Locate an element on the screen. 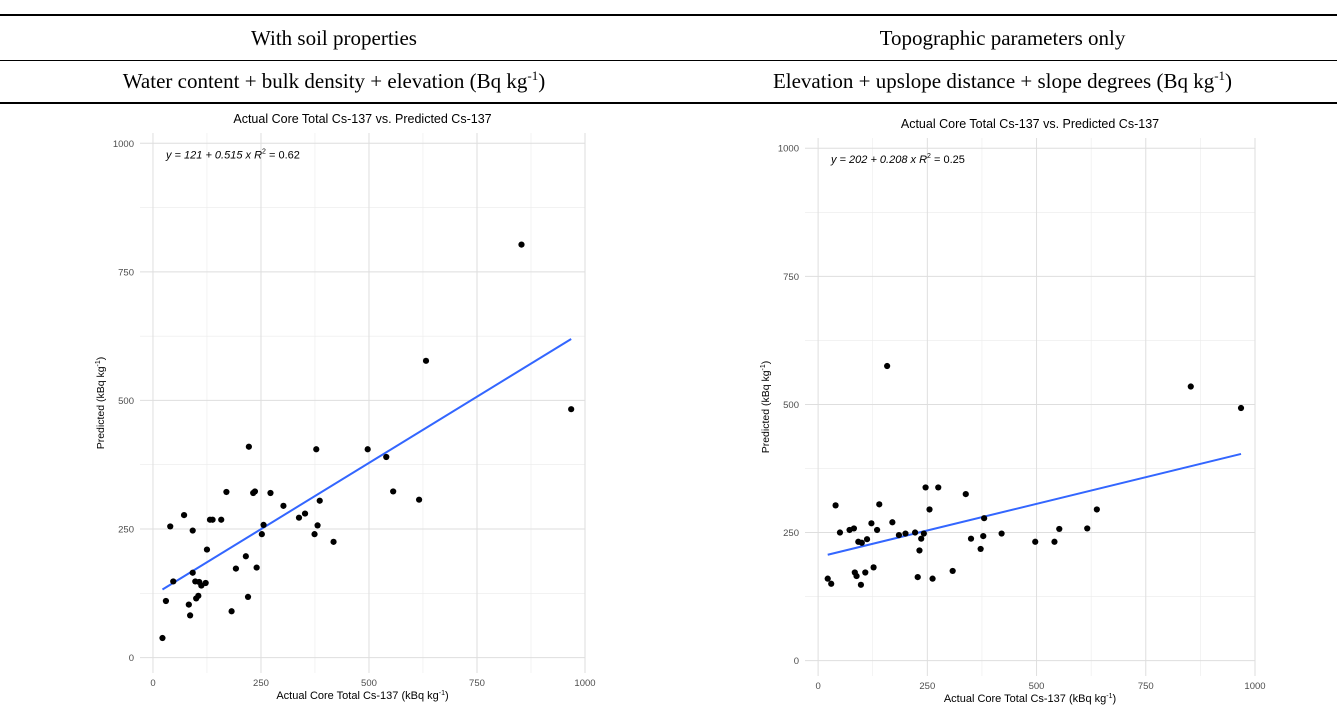 This screenshot has width=1337, height=718. y-tick-label: 1000 is located at coordinates (788, 149).